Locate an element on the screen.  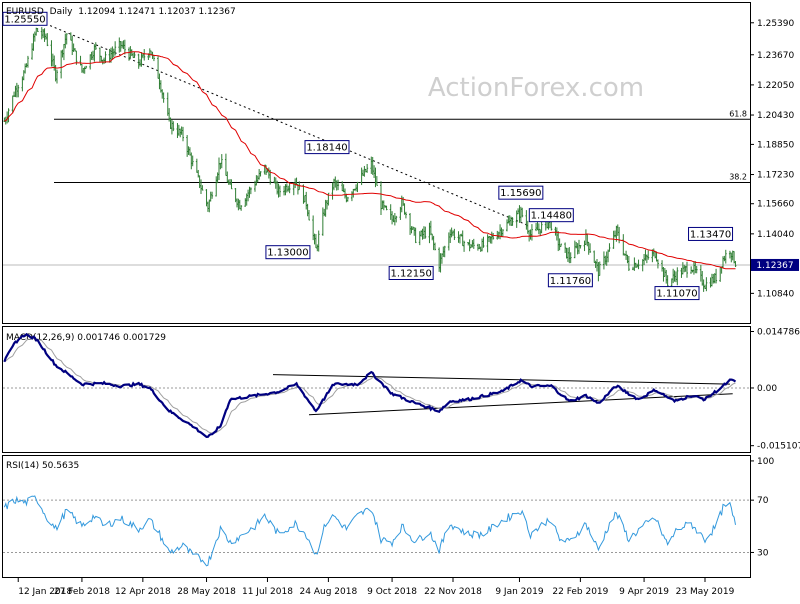
fib-label-61.8: 61.8 is located at coordinates (738, 113).